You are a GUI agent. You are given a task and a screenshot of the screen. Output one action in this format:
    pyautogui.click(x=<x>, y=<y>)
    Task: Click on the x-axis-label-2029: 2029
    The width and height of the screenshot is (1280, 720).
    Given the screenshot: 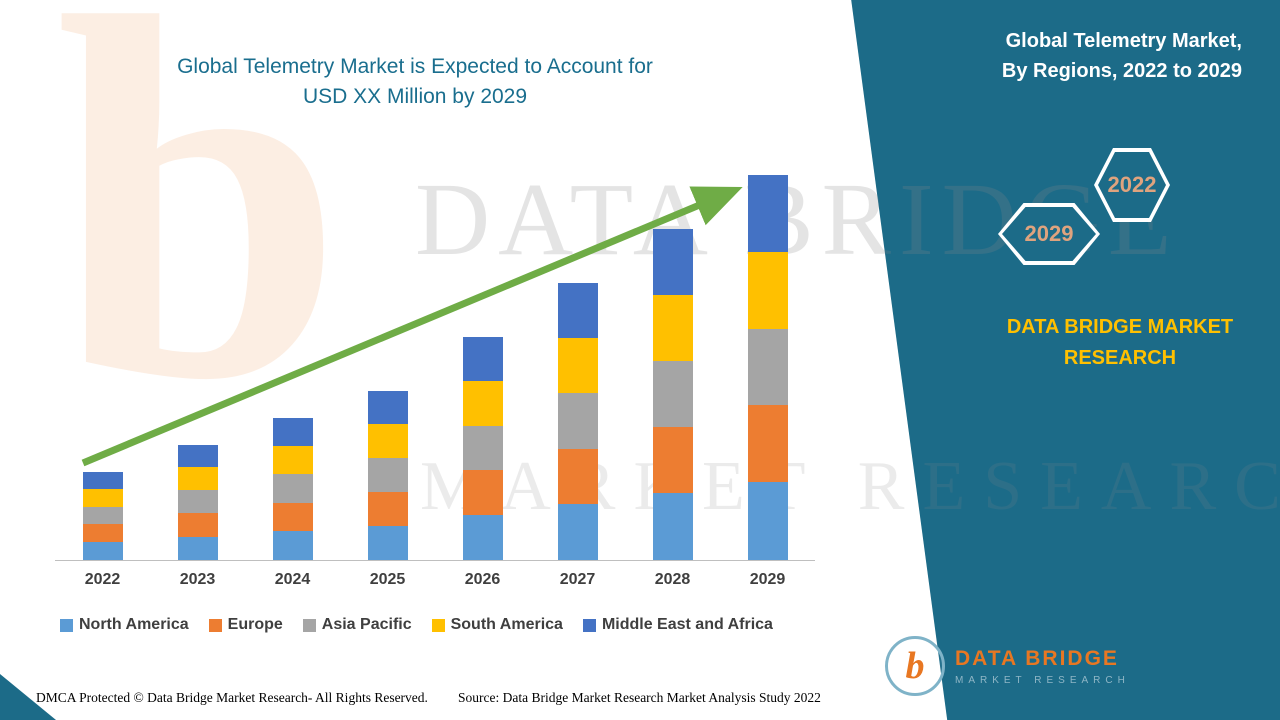 What is the action you would take?
    pyautogui.click(x=767, y=579)
    